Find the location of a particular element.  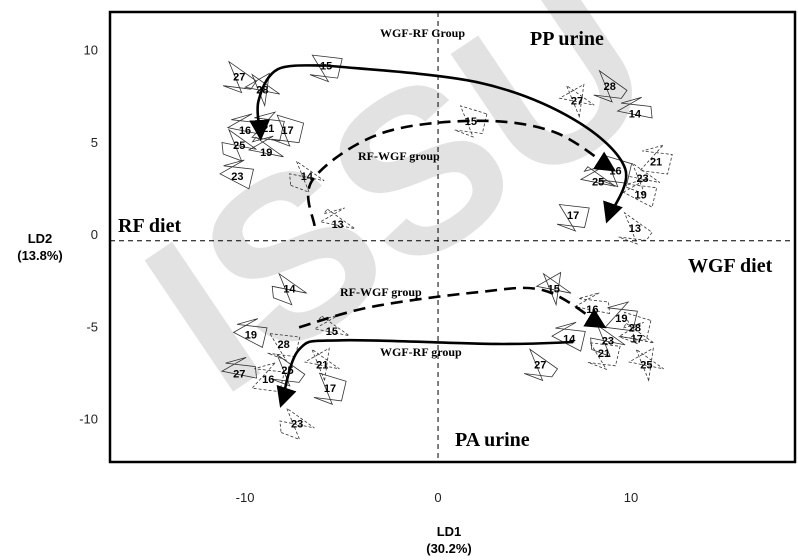

wgf-rf-bottom-label: WGF-RF group is located at coordinates (421, 352).